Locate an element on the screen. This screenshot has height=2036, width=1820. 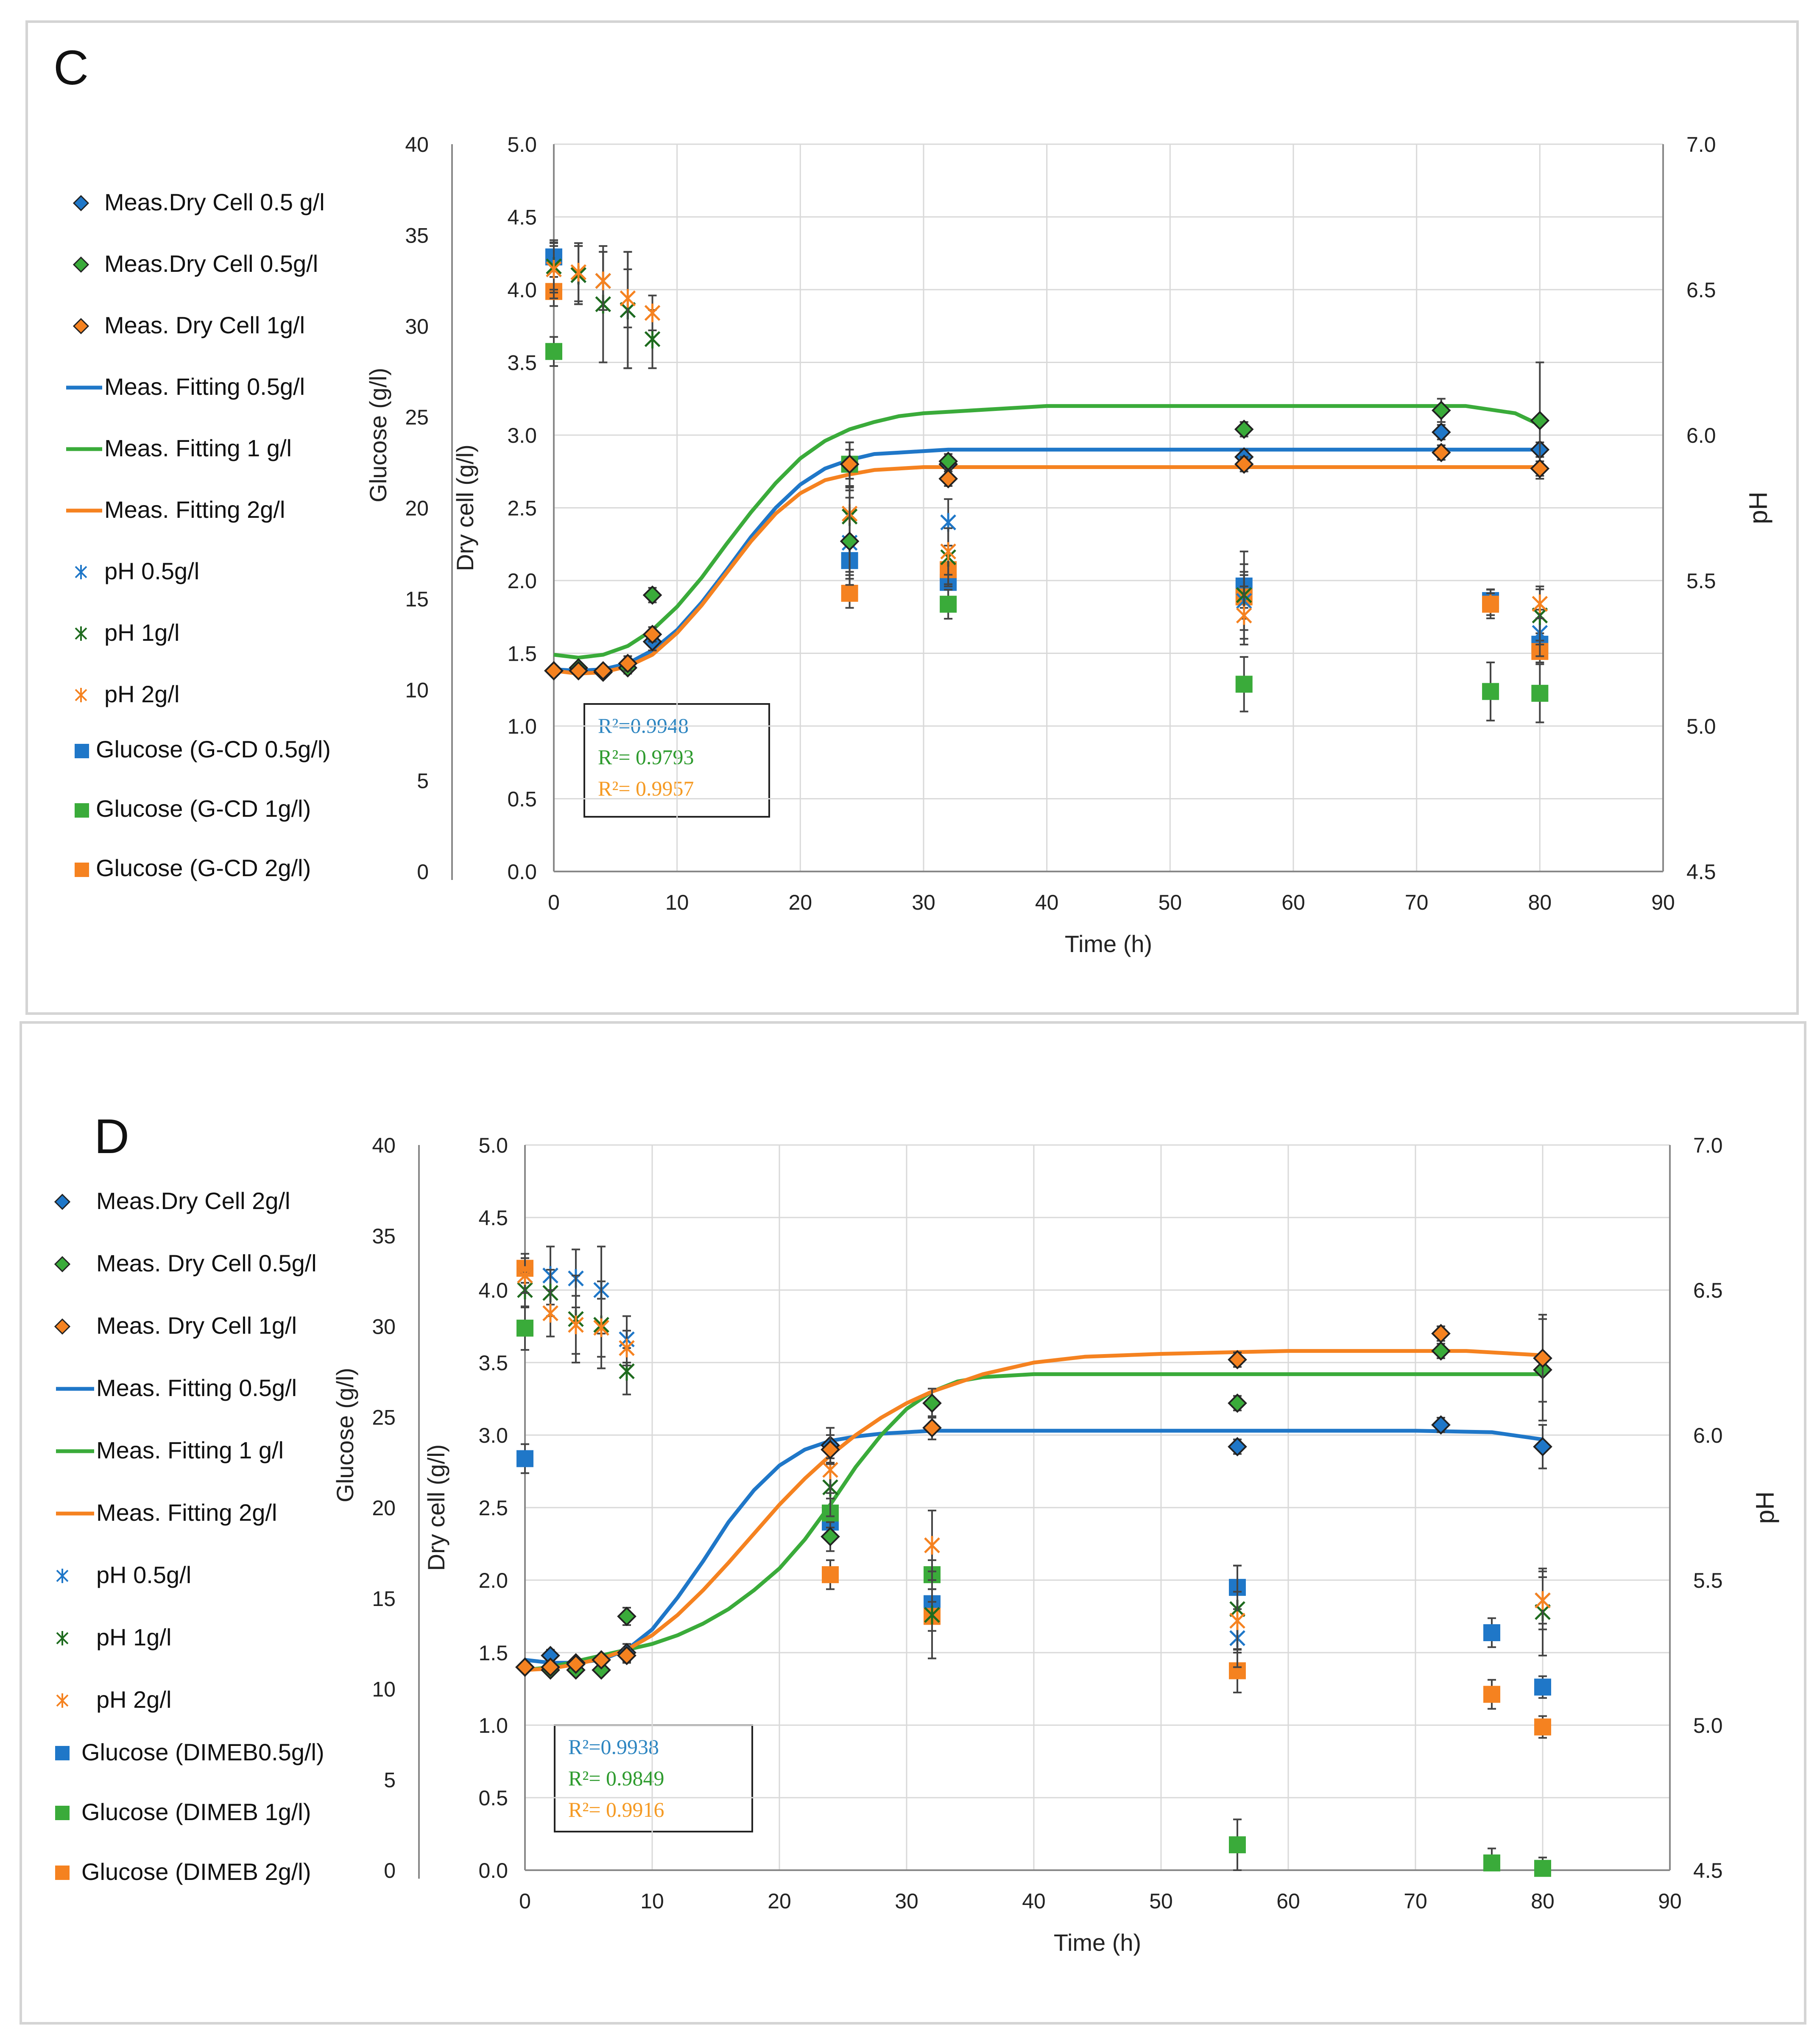
y-tick-label: 1.5 is located at coordinates (493, 1653).